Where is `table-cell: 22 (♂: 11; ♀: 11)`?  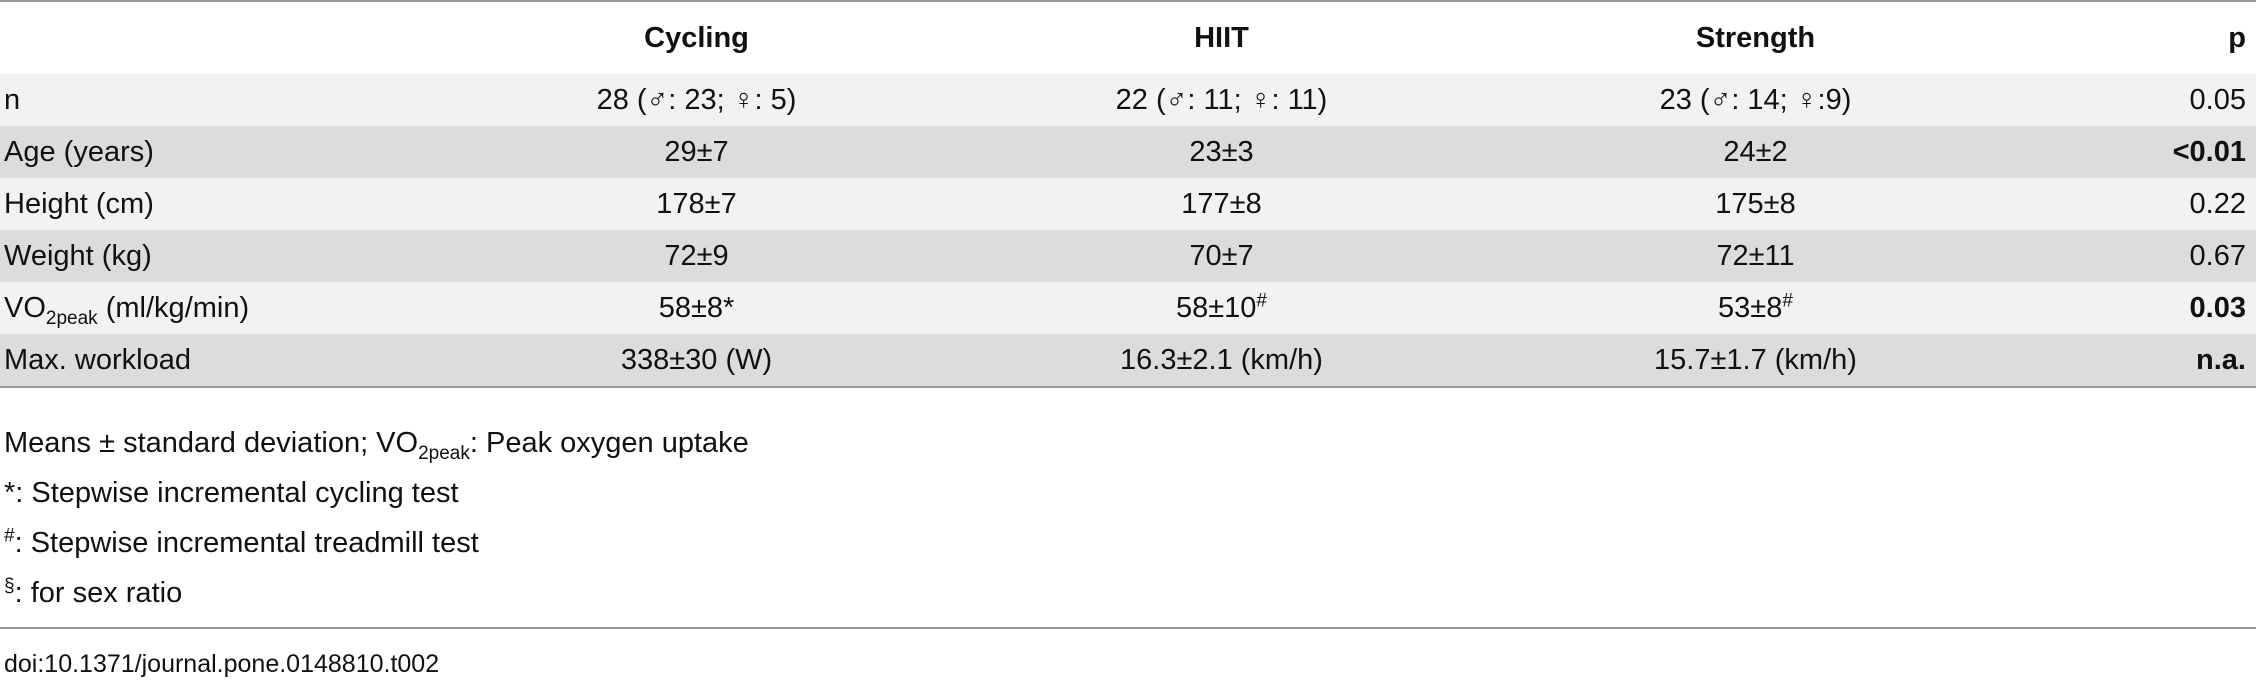
table-cell: 22 (♂: 11; ♀: 11) is located at coordinates (1221, 100).